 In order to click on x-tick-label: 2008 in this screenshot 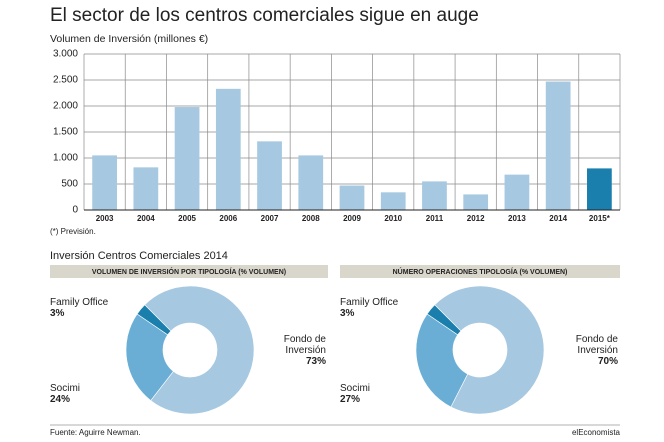, I will do `click(311, 218)`.